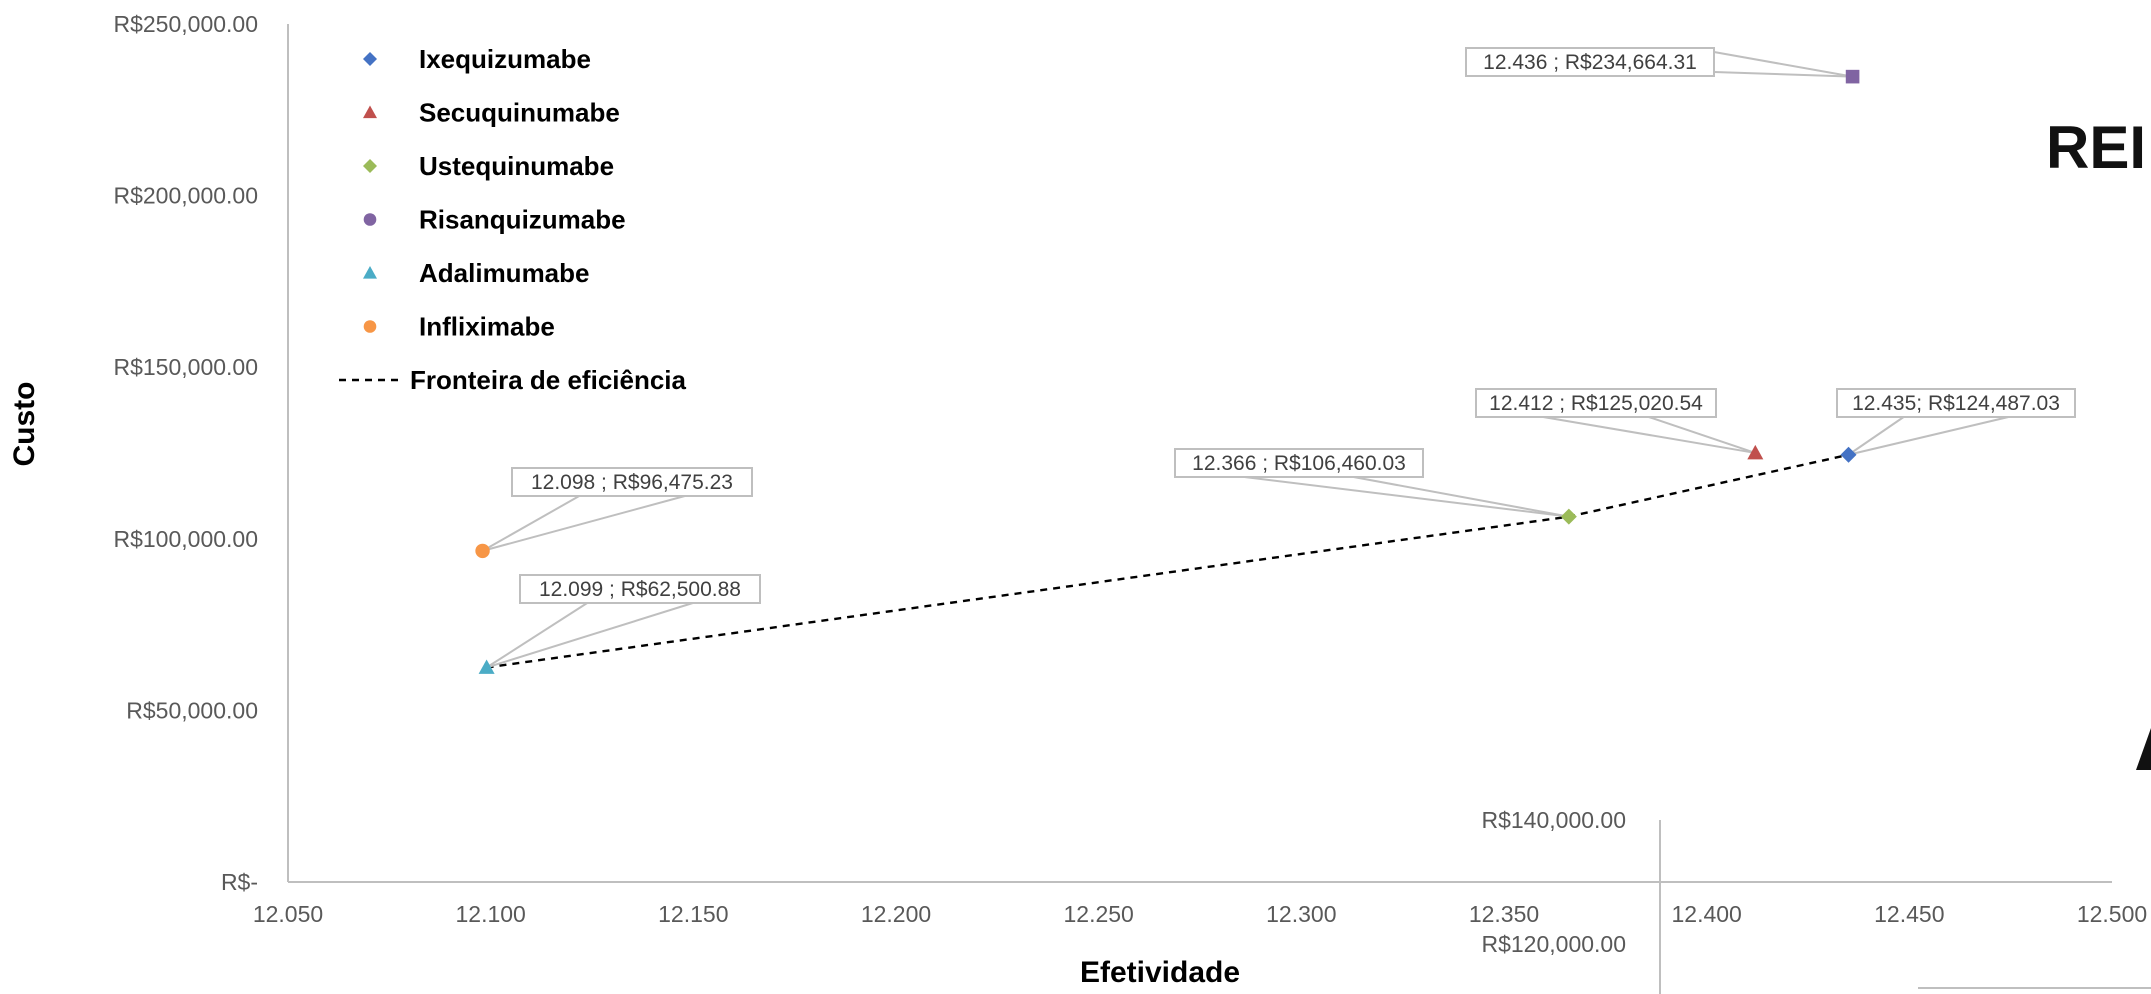  Describe the element at coordinates (1615, 421) in the screenshot. I see `data-label-secuquinumabe: 12.412 ; R$125,020.54` at that location.